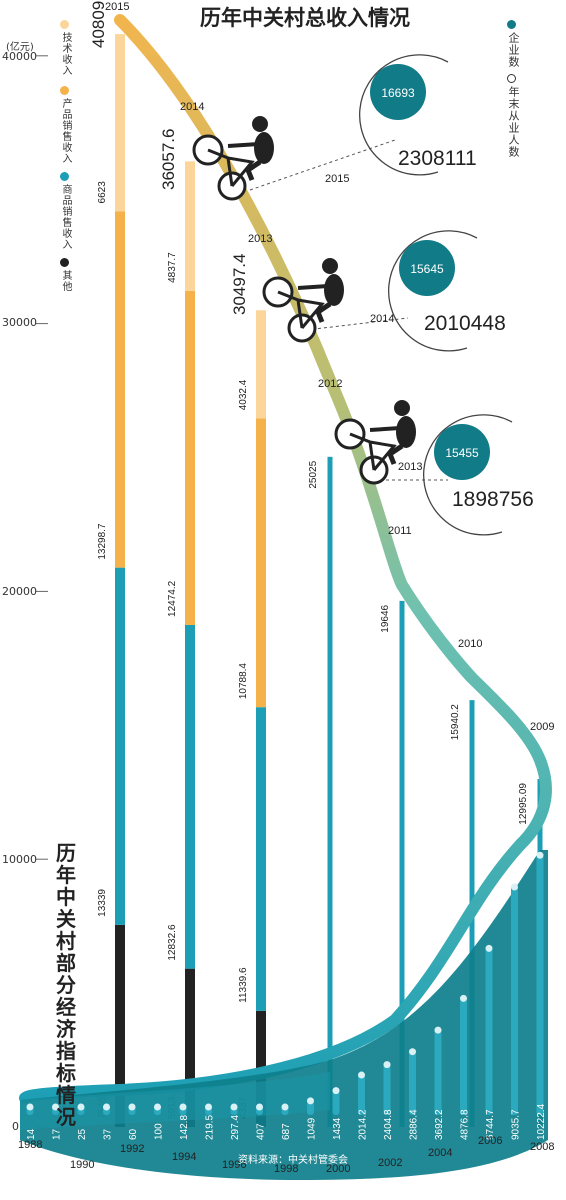  What do you see at coordinates (66, 985) in the screenshot?
I see `chart-vertical-subtitle: 历年中关村部分经济指标情况` at bounding box center [66, 985].